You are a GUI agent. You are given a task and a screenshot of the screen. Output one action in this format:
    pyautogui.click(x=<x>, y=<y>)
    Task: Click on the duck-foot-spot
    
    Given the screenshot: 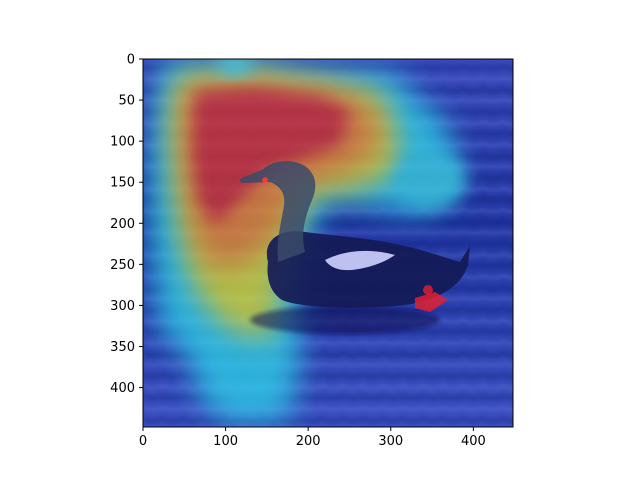 What is the action you would take?
    pyautogui.click(x=428, y=290)
    